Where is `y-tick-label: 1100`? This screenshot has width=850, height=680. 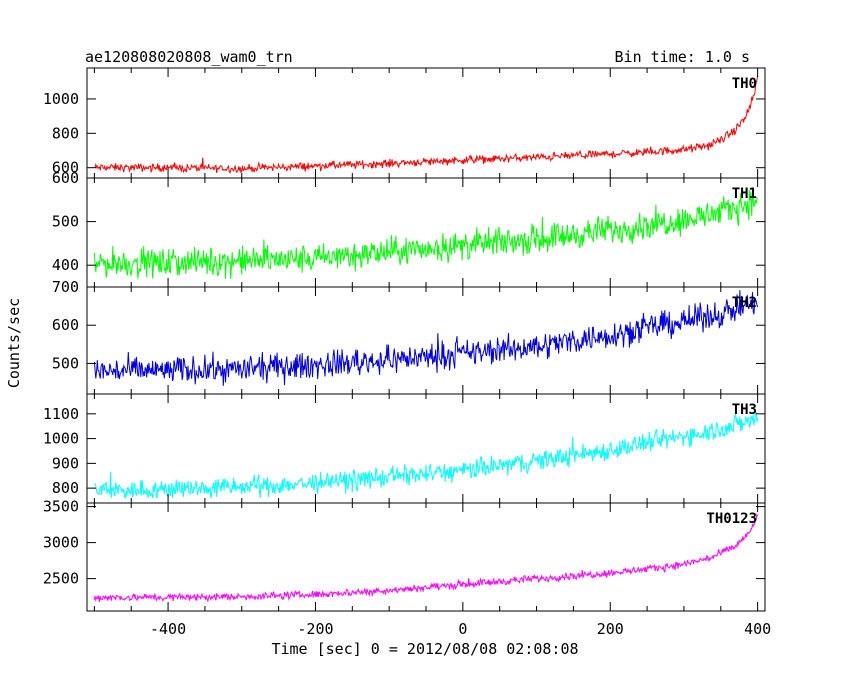
y-tick-label: 1100 is located at coordinates (61, 414).